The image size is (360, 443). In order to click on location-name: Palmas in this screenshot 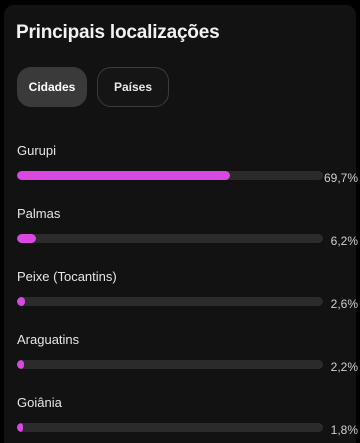, I will do `click(39, 213)`.